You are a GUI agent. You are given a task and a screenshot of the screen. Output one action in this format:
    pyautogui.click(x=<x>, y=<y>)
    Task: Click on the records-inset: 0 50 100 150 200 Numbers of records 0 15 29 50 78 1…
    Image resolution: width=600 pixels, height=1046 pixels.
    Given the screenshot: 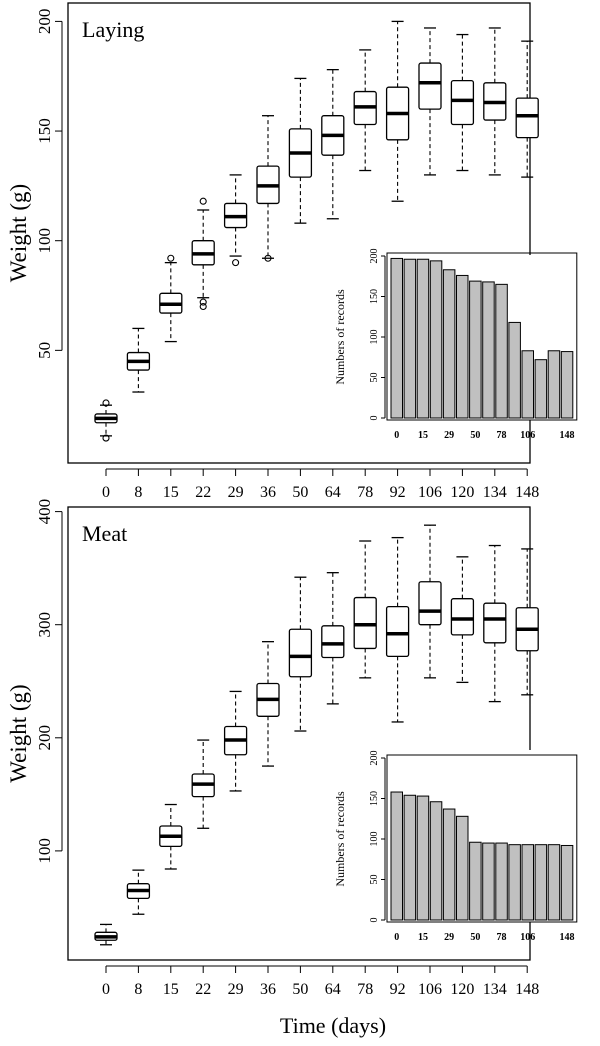 What is the action you would take?
    pyautogui.click(x=455, y=345)
    